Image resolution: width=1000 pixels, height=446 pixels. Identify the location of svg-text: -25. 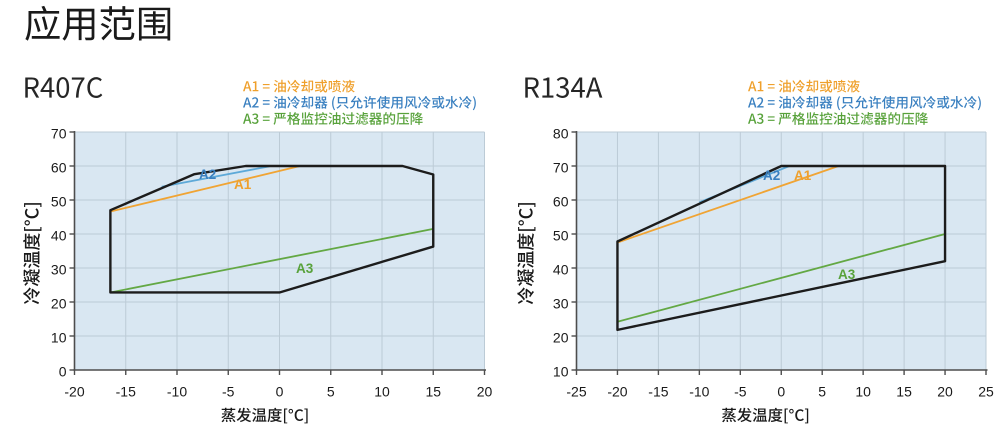
(576, 391).